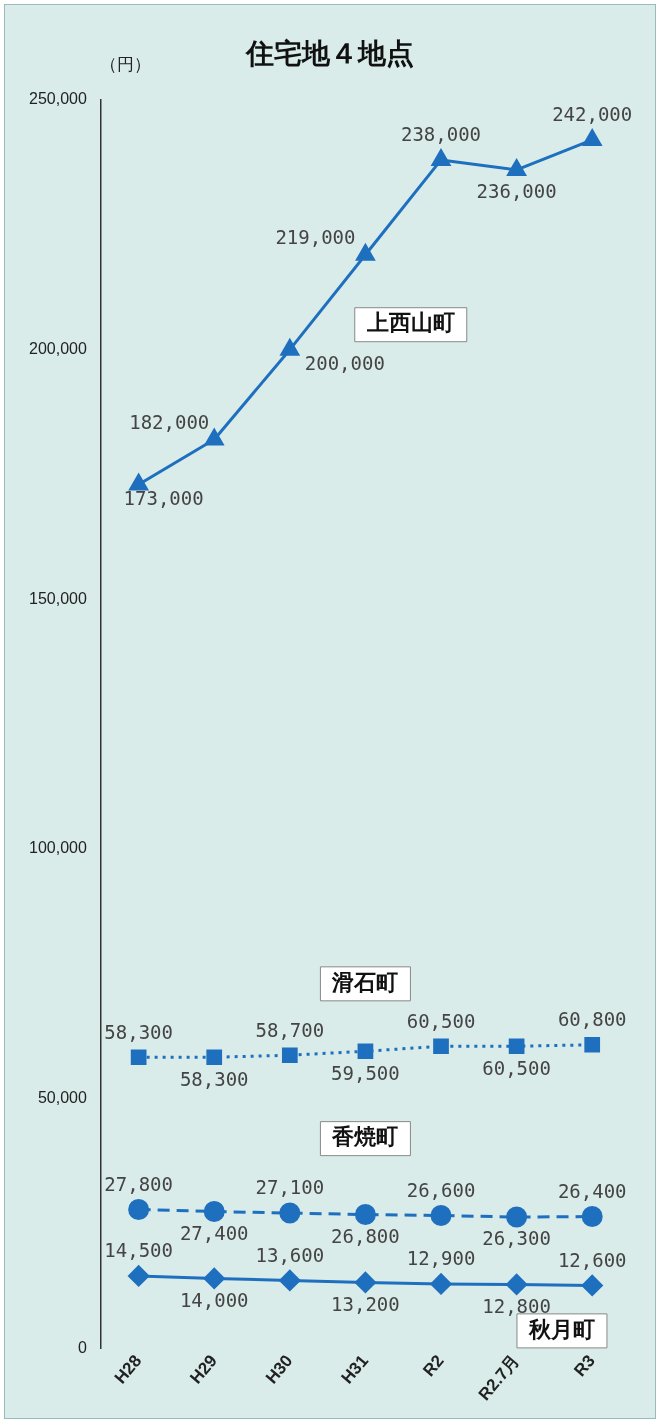 Image resolution: width=658 pixels, height=1421 pixels. What do you see at coordinates (57, 349) in the screenshot?
I see `y-tick-label: 200,000` at bounding box center [57, 349].